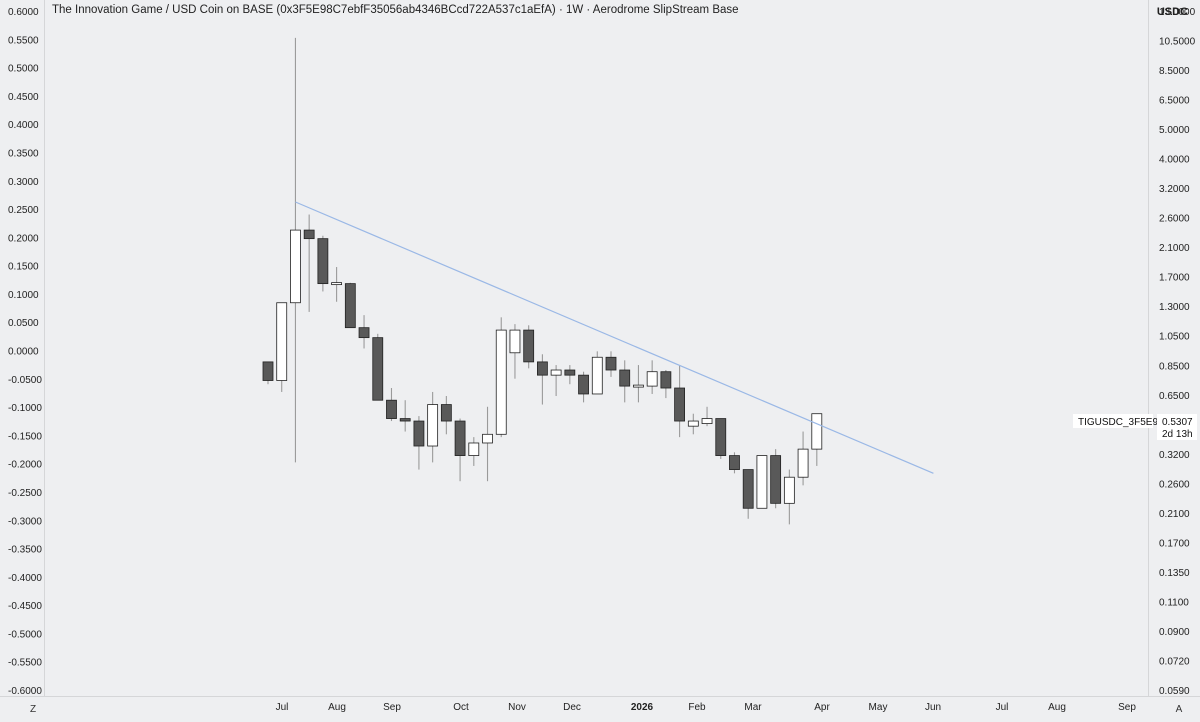 Image resolution: width=1200 pixels, height=722 pixels. I want to click on auto-scale-button: A, so click(1179, 709).